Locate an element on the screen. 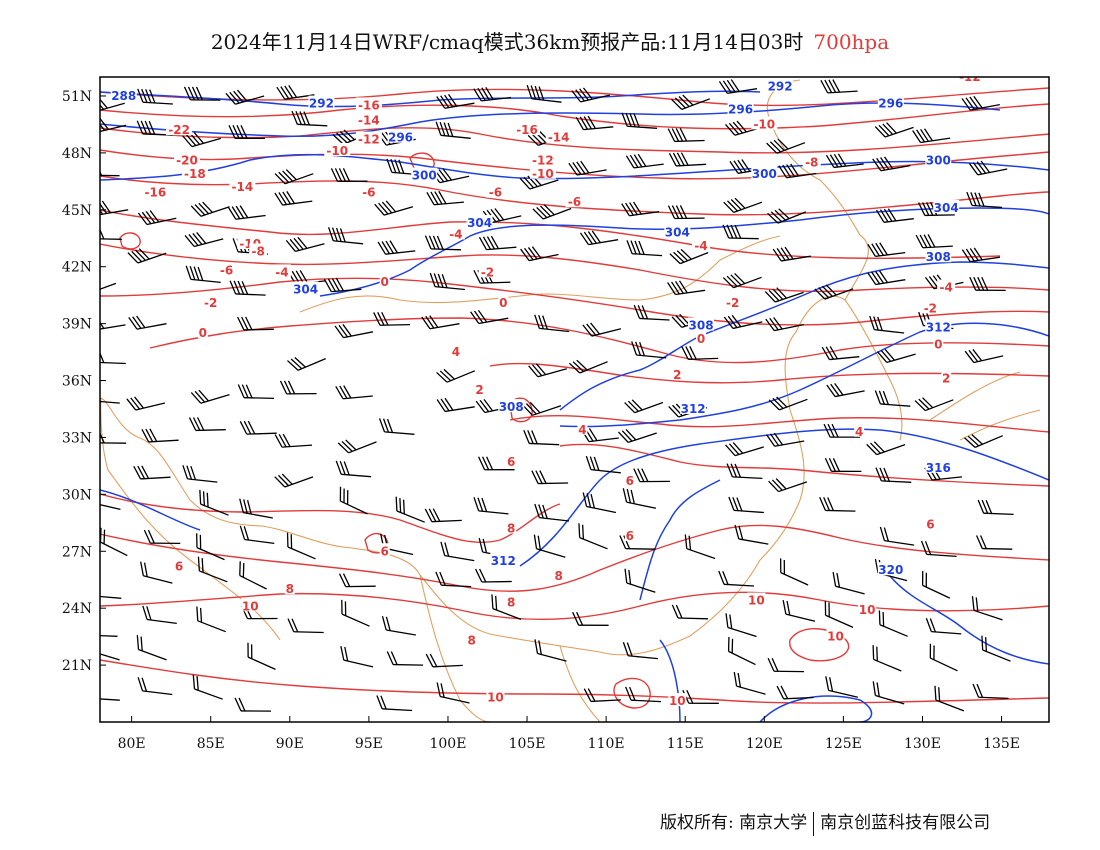 This screenshot has width=1100, height=850. temperature-label: -8 is located at coordinates (257, 252).